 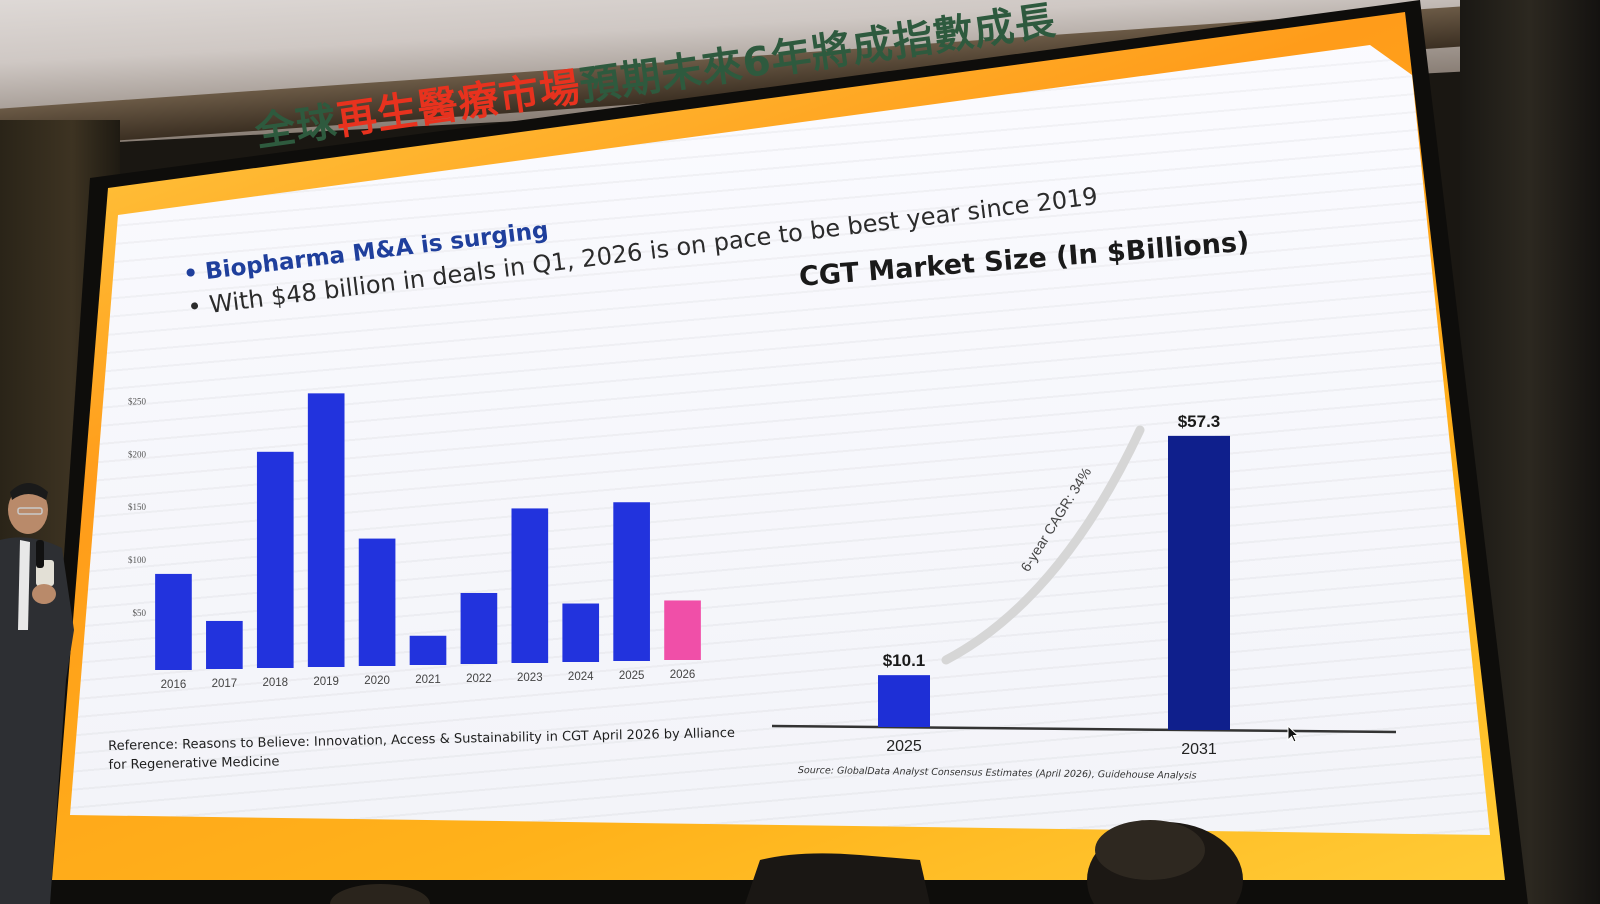 What do you see at coordinates (137, 560) in the screenshot?
I see `chart1-y-tick-label: $100` at bounding box center [137, 560].